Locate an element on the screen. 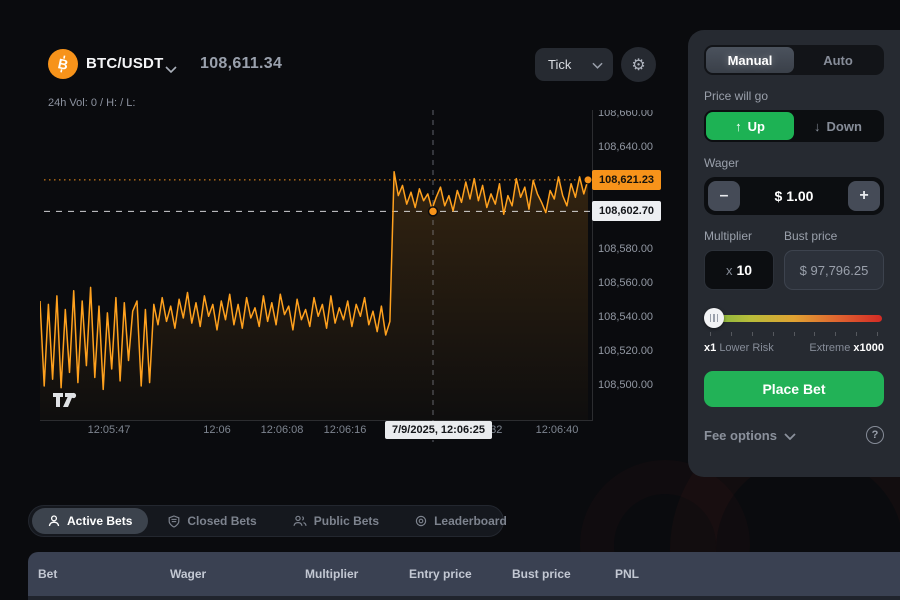 This screenshot has width=900, height=600. column-bust-price: Bust price is located at coordinates (541, 574).